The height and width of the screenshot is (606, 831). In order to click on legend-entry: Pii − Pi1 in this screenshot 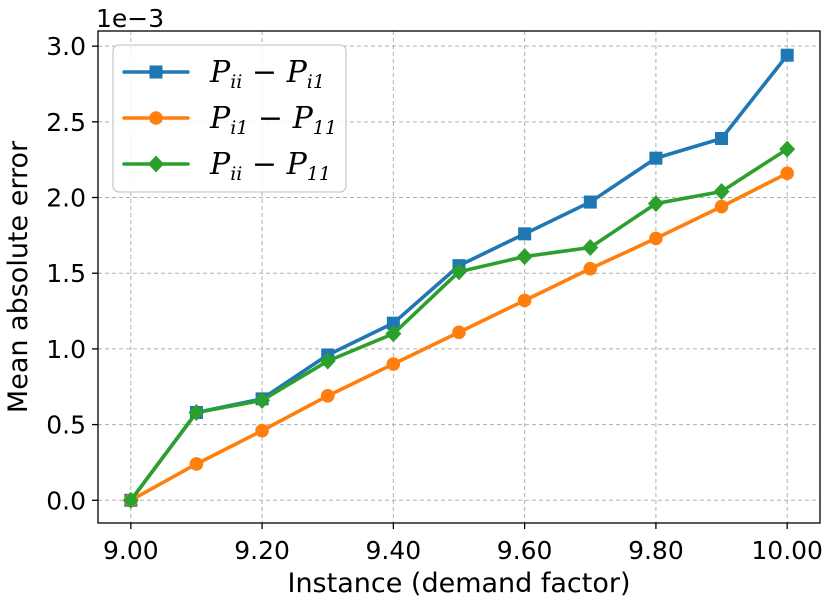, I will do `click(223, 74)`.